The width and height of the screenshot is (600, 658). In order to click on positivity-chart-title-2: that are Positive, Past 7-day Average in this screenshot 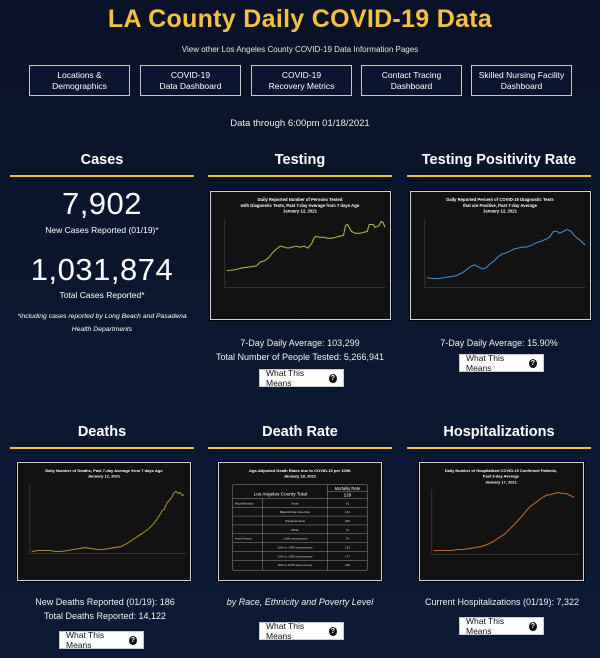, I will do `click(500, 205)`.